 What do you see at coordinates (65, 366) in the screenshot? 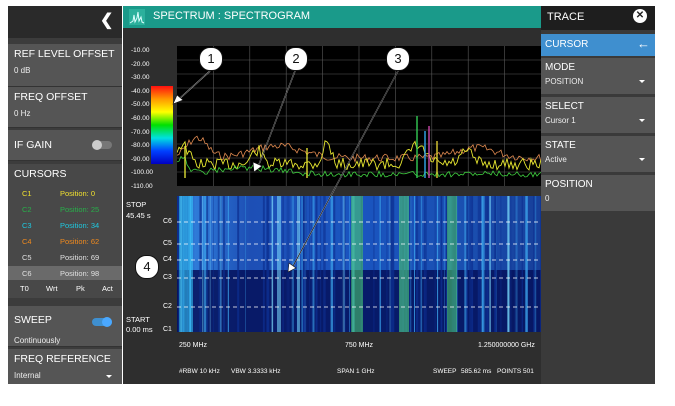
I see `freq-reference-button: FREQ REFERENCE Internal` at bounding box center [65, 366].